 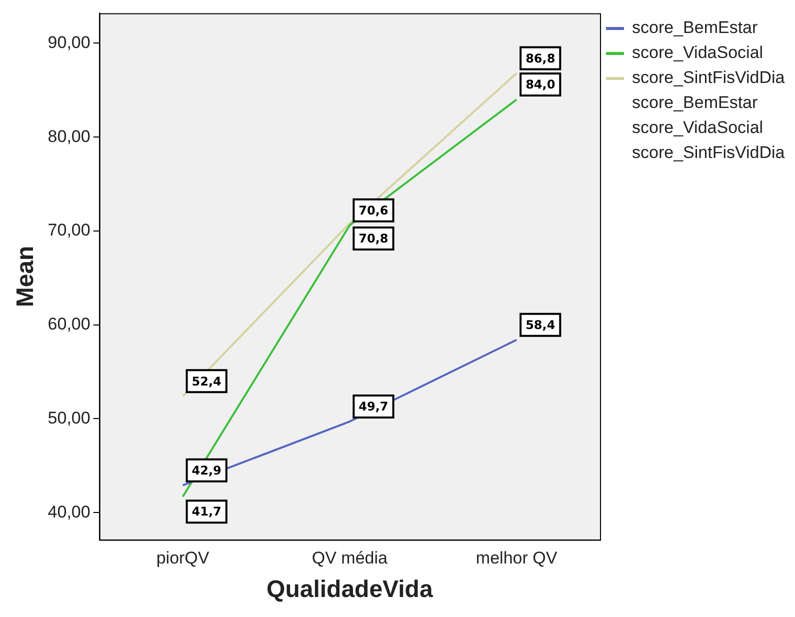 What do you see at coordinates (207, 511) in the screenshot?
I see `data-label: 41,7` at bounding box center [207, 511].